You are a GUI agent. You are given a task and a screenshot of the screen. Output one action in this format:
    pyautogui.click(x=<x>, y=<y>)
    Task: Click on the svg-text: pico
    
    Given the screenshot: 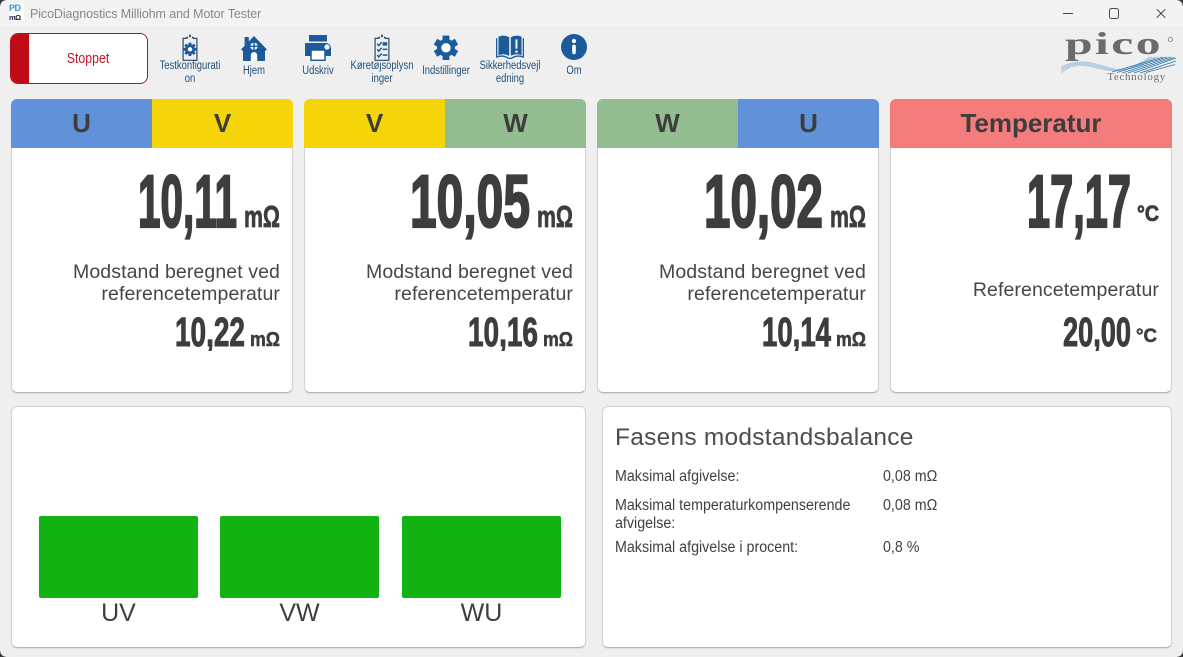 What is the action you would take?
    pyautogui.click(x=1114, y=46)
    